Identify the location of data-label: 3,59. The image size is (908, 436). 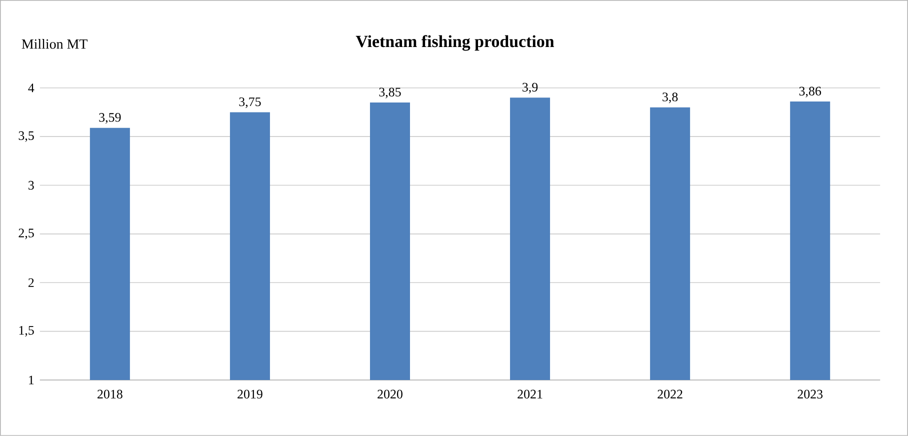
(110, 118).